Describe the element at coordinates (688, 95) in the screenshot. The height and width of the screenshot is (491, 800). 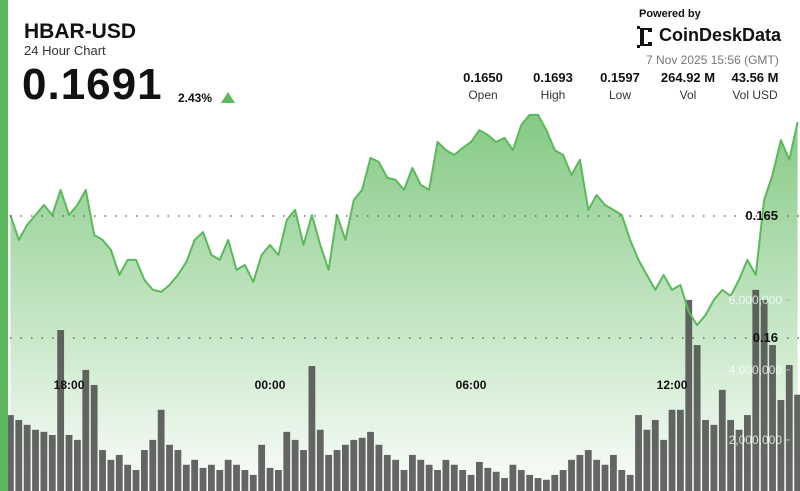
I see `stat-label: Vol` at that location.